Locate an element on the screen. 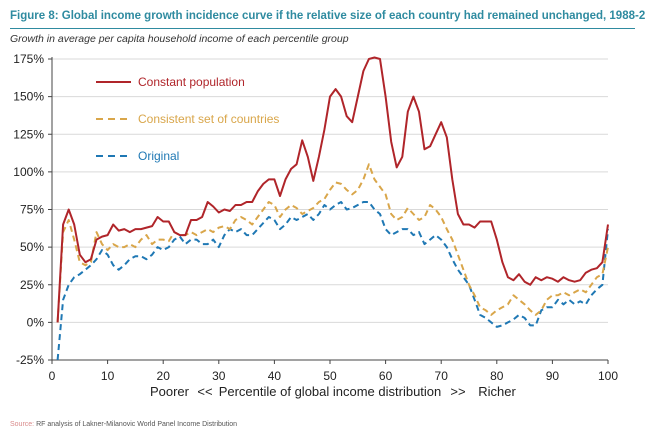 The width and height of the screenshot is (645, 435). x-tick-label: 40 is located at coordinates (275, 376).